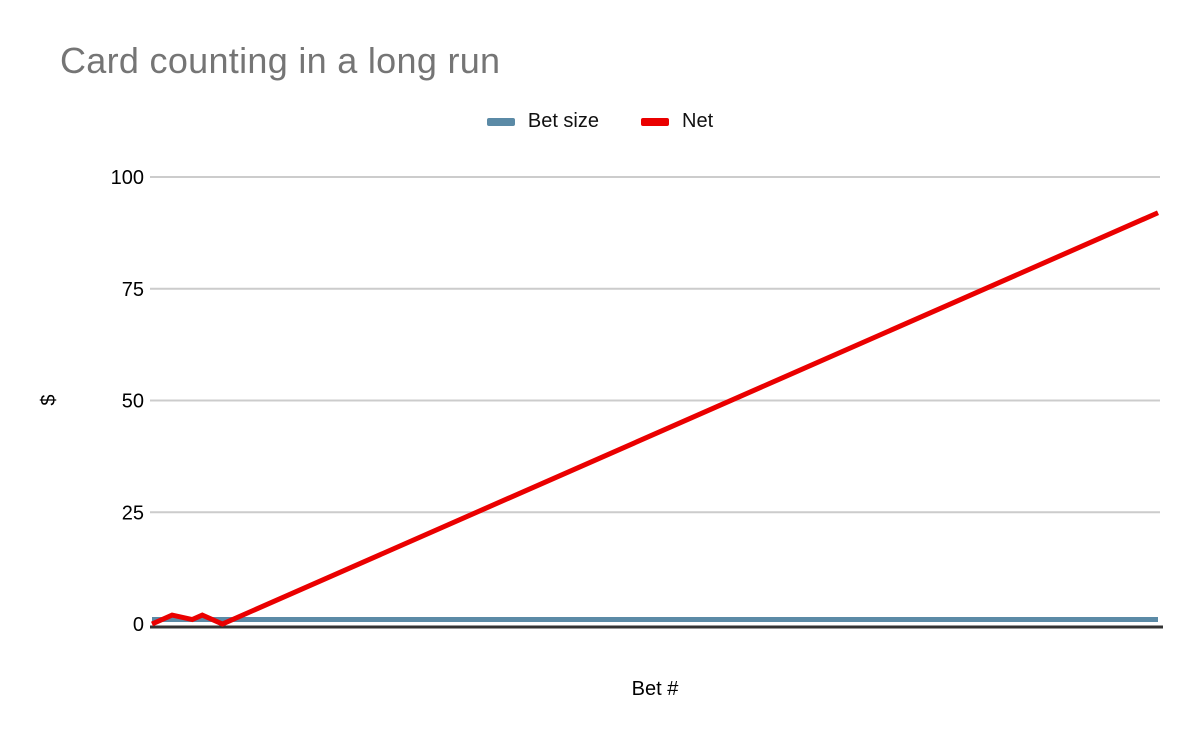 The height and width of the screenshot is (742, 1200). I want to click on y-tick-label: 100, so click(127, 178).